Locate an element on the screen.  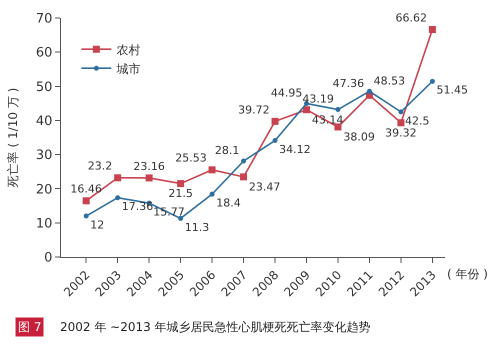
y-axis-title: 死亡率 ( 1/10 万 ) is located at coordinates (13, 138).